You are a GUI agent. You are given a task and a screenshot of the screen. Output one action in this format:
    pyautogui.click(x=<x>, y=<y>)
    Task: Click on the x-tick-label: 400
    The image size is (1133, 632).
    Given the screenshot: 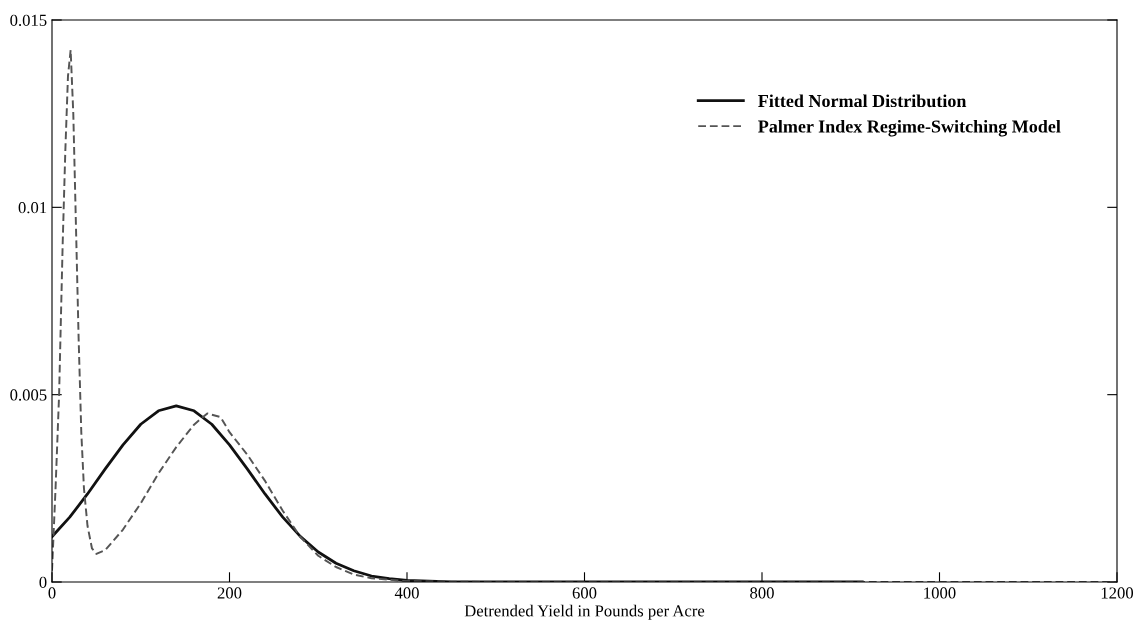 What is the action you would take?
    pyautogui.click(x=406, y=593)
    